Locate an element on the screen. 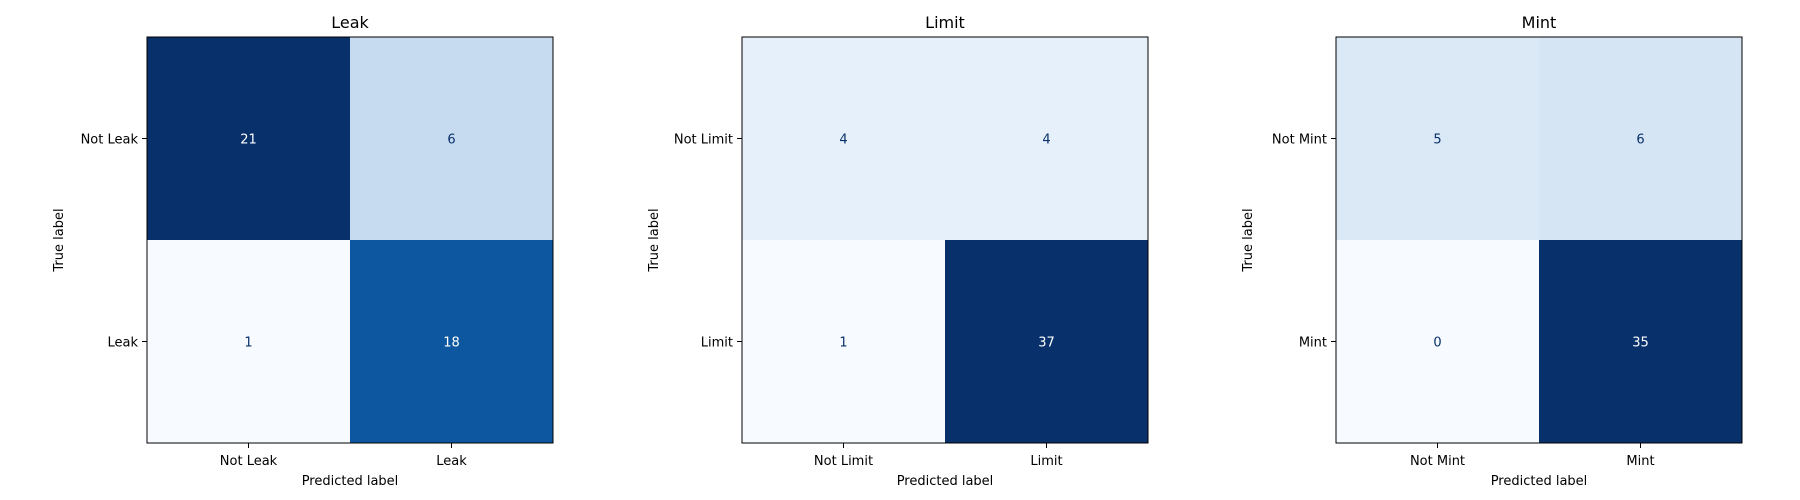  x-tick-label: Limit is located at coordinates (1046, 461).